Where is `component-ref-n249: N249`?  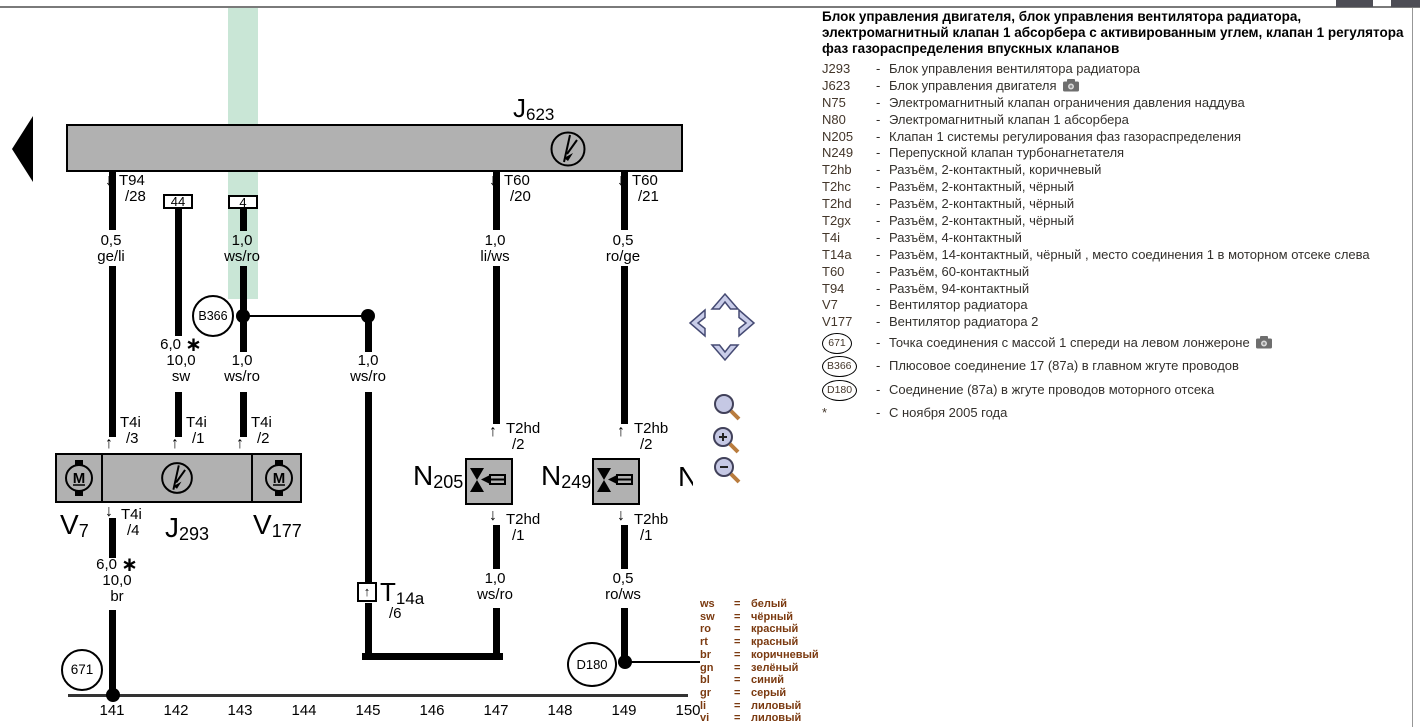 component-ref-n249: N249 is located at coordinates (566, 476).